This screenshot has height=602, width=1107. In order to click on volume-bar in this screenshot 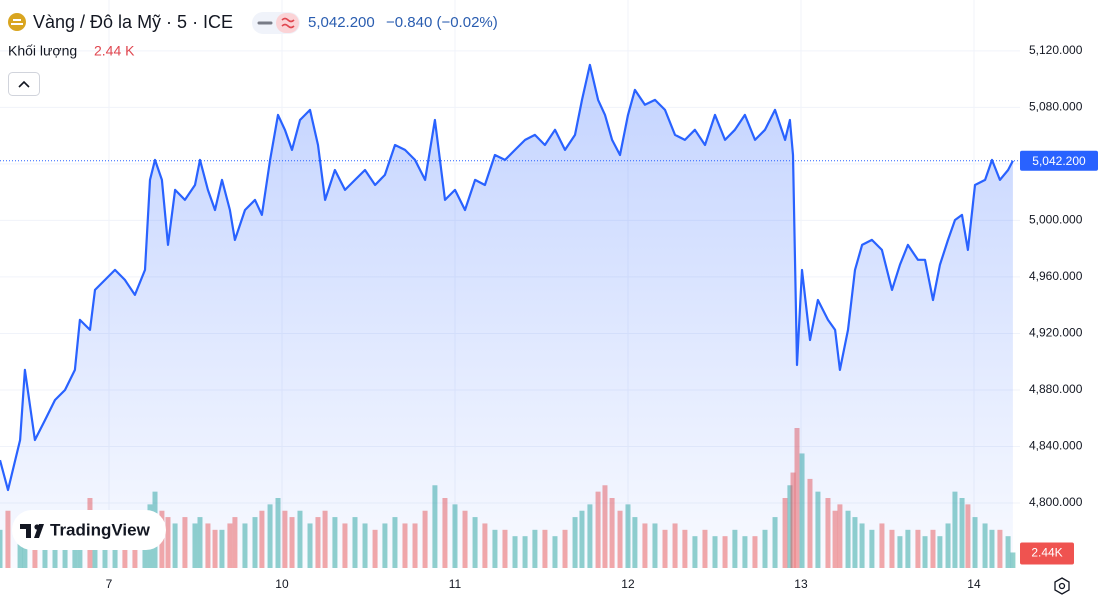, I will do `click(1013, 560)`.